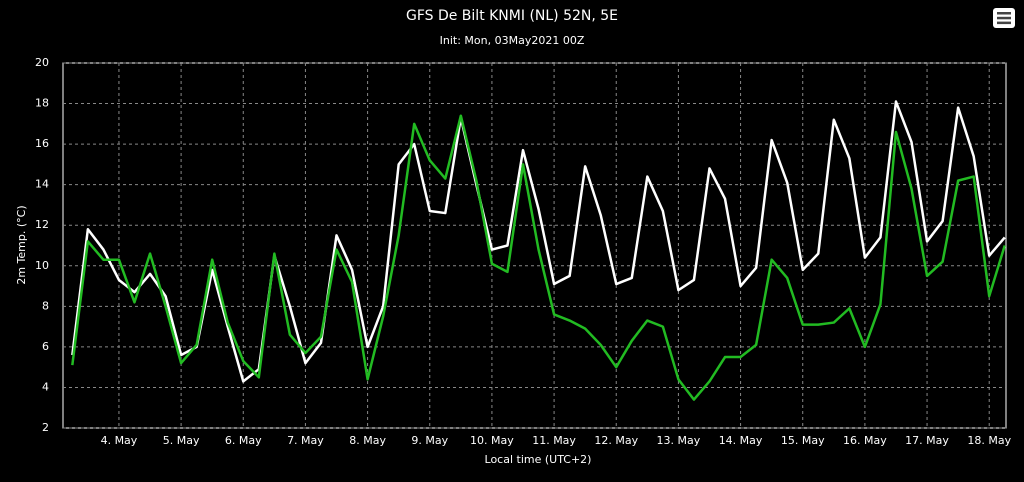 This screenshot has width=1024, height=482. What do you see at coordinates (45, 386) in the screenshot?
I see `y-tick-label: 4` at bounding box center [45, 386].